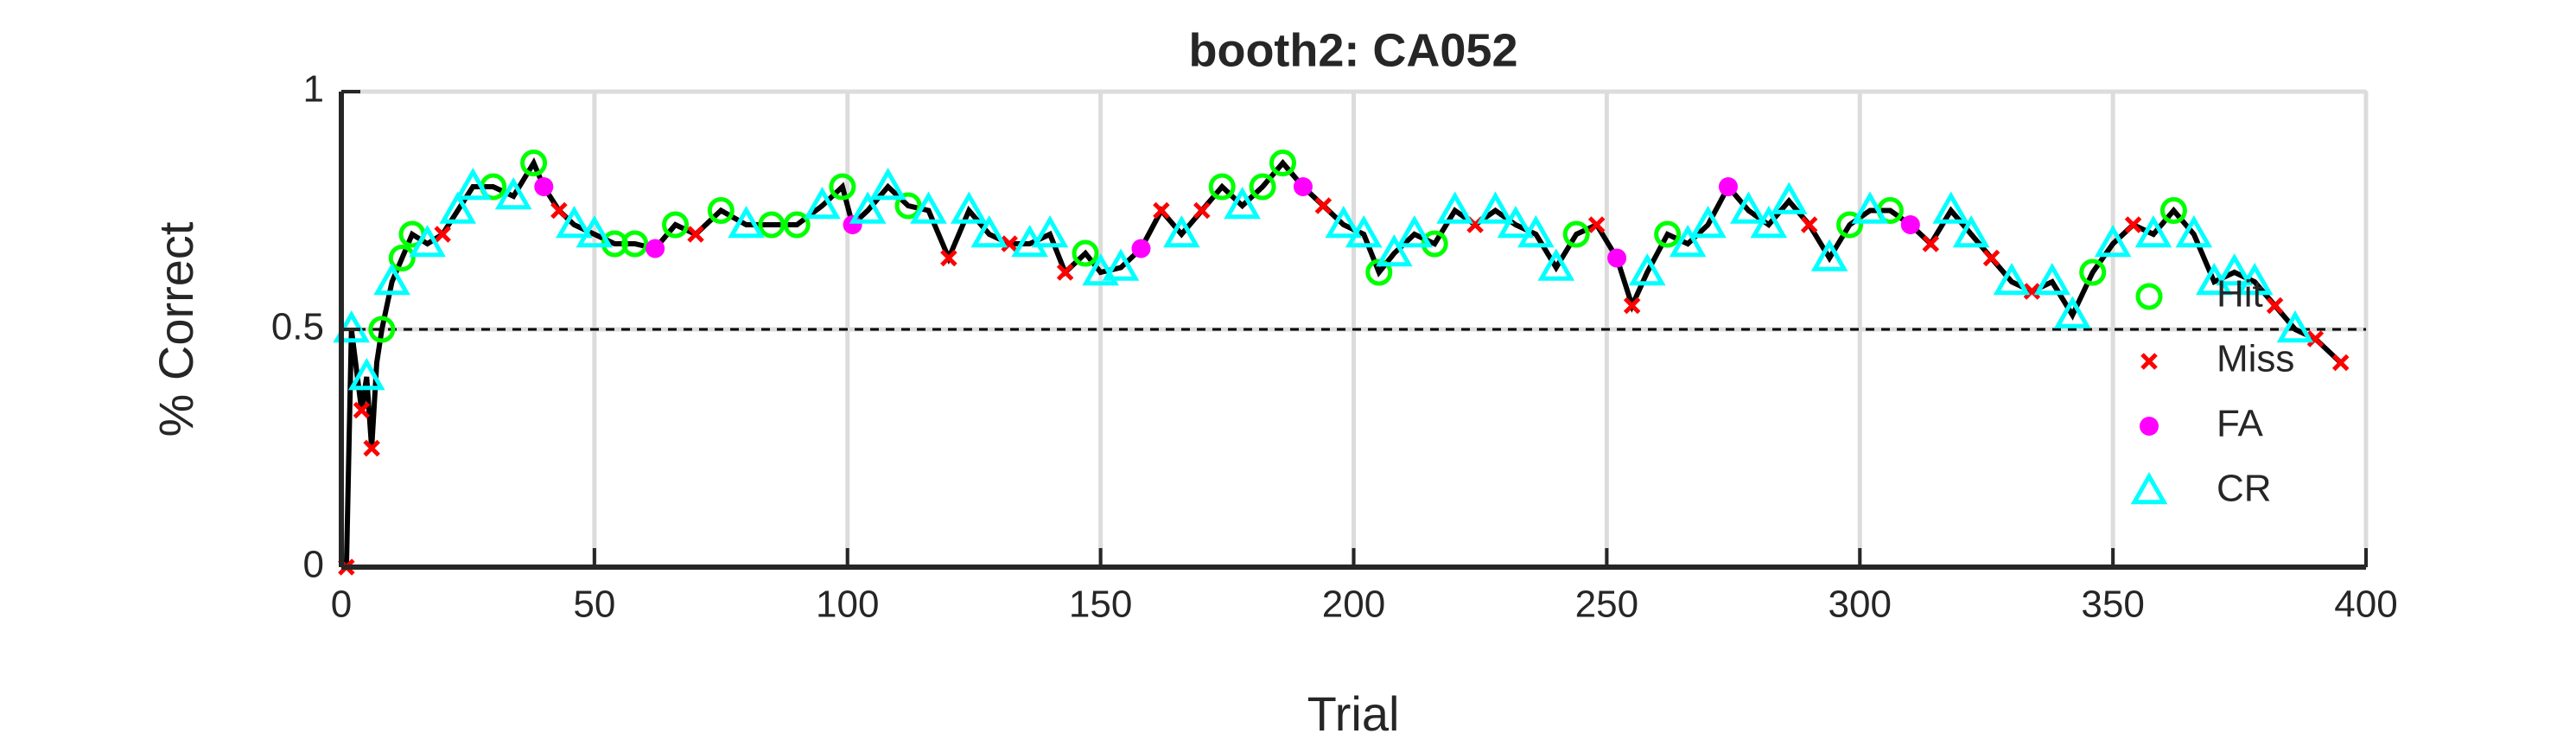  What do you see at coordinates (2240, 424) in the screenshot?
I see `legend-label: FA` at bounding box center [2240, 424].